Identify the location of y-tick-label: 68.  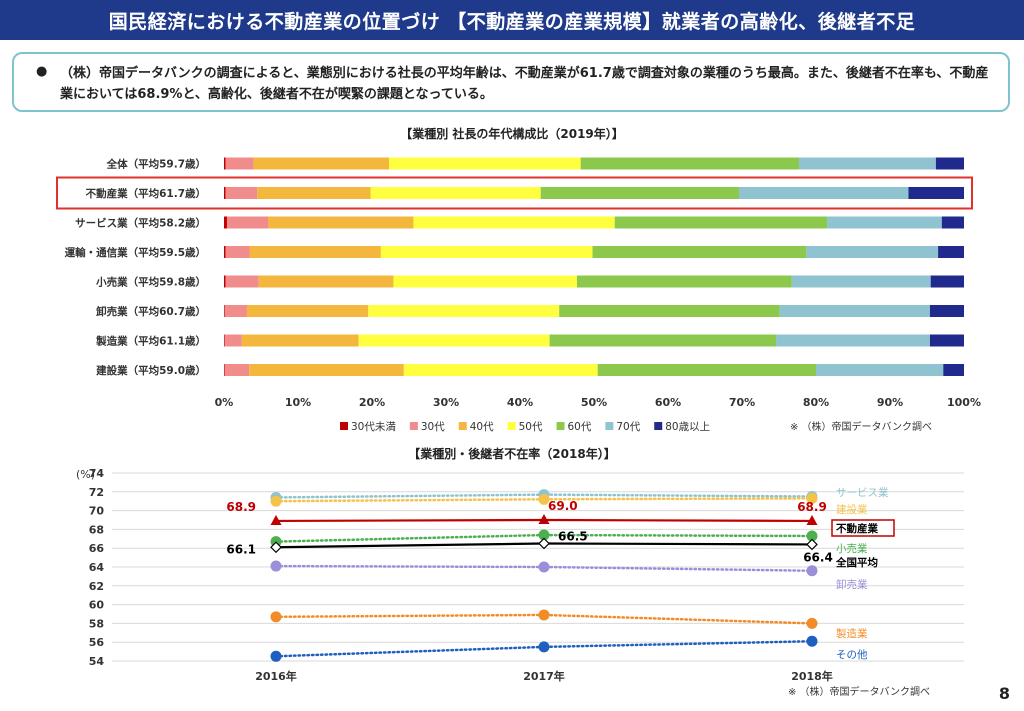
(96, 529).